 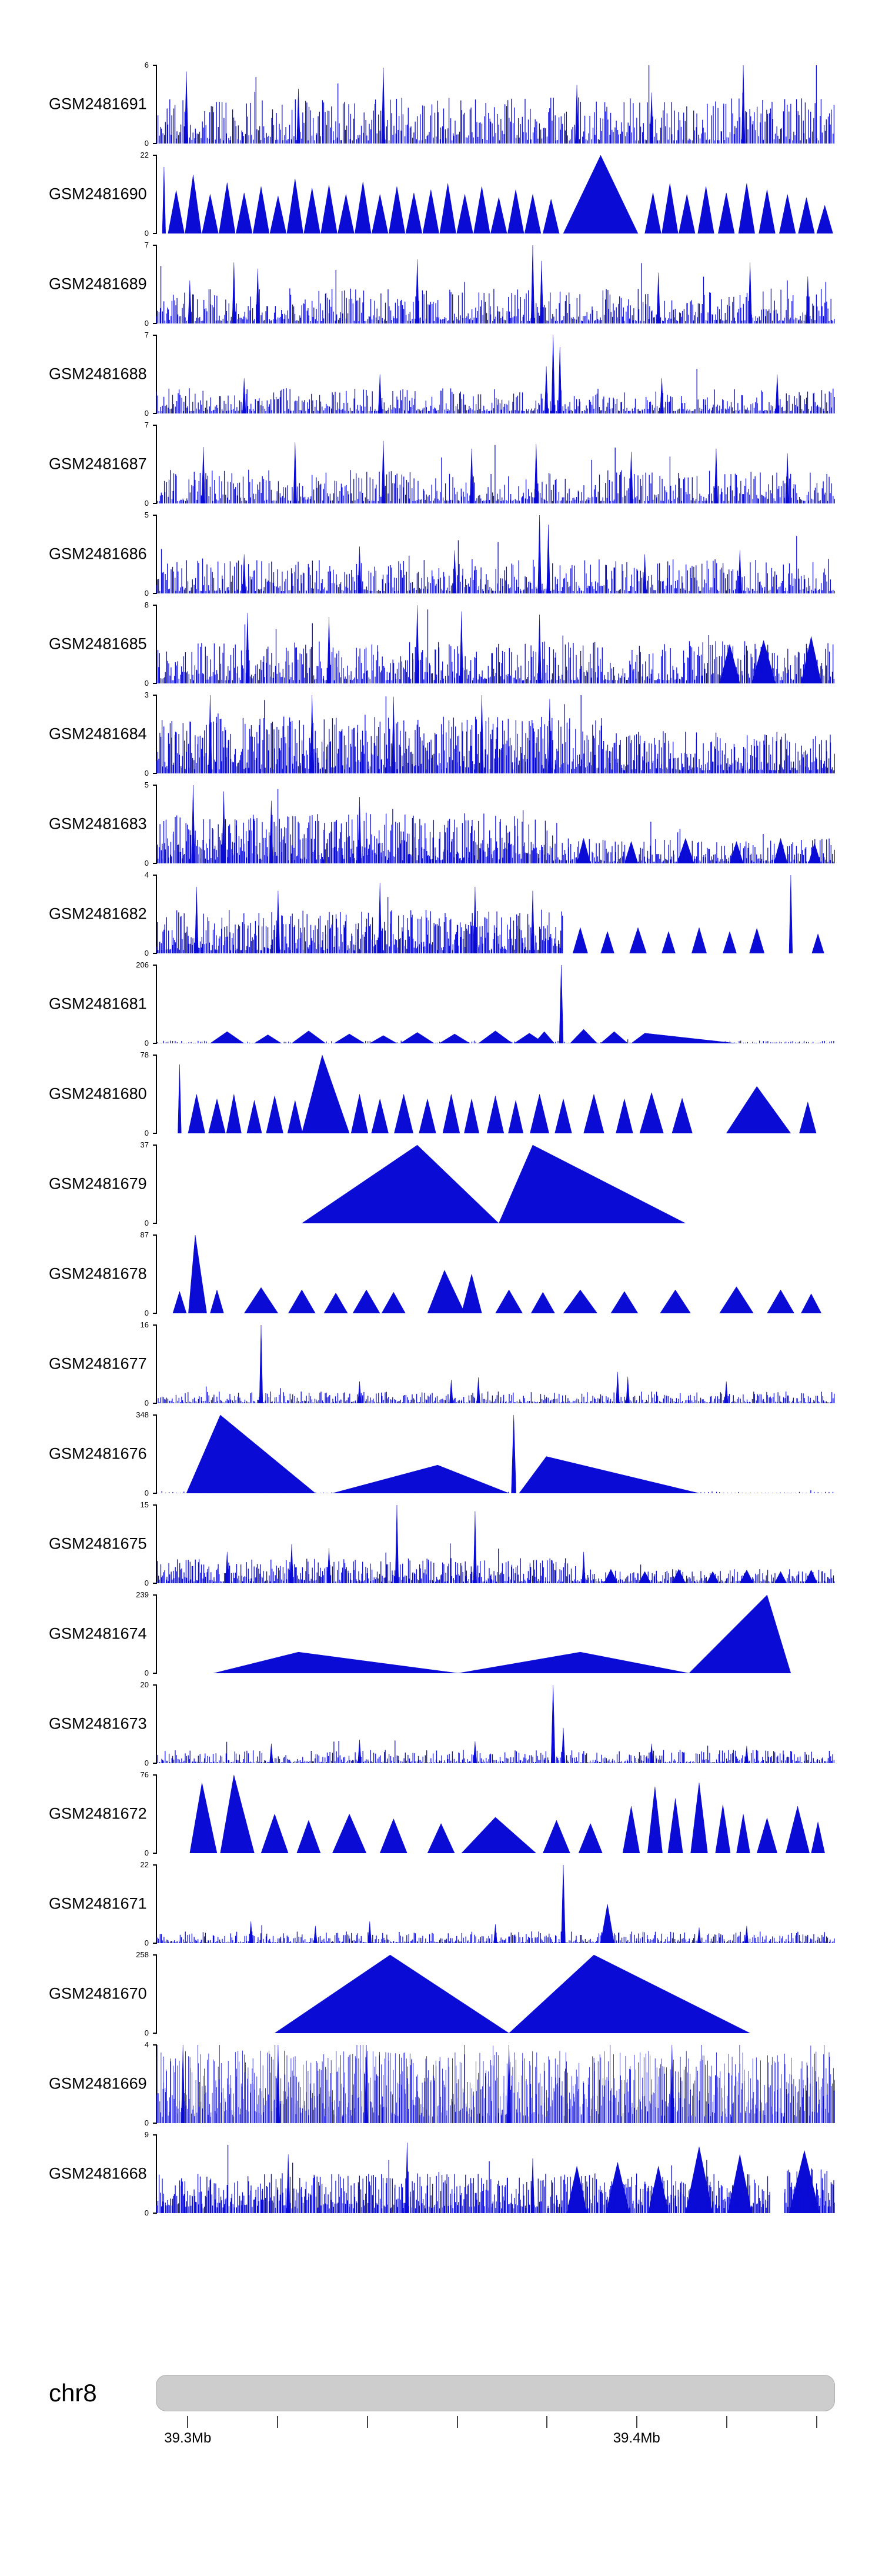 I want to click on data-track: GSM2481679 37 0, so click(x=441, y=1182).